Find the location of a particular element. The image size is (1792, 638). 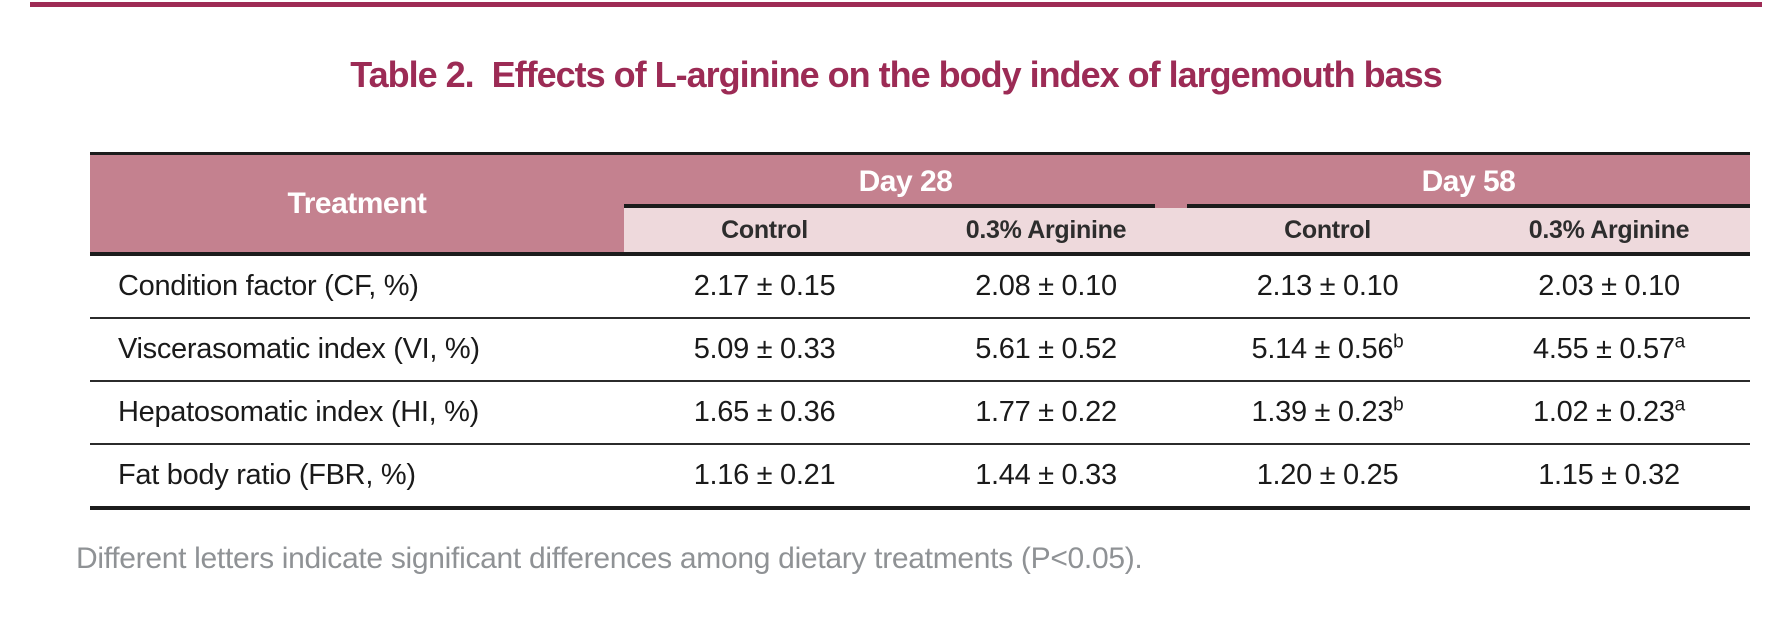

subcol-day58-arginine: 0.3% Arginine is located at coordinates (1609, 232).